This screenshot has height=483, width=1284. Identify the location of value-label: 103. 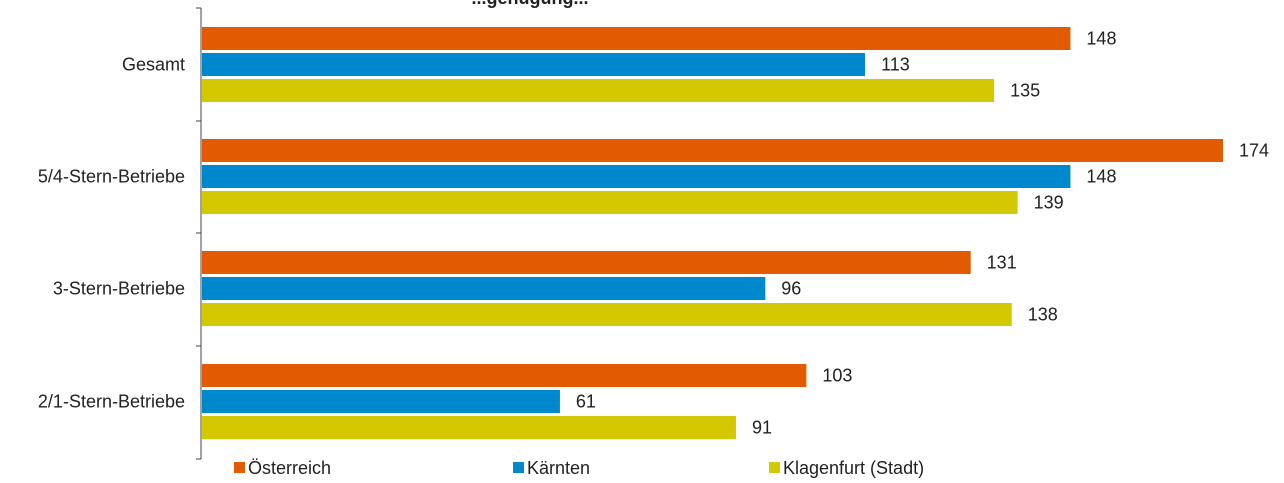
(837, 376).